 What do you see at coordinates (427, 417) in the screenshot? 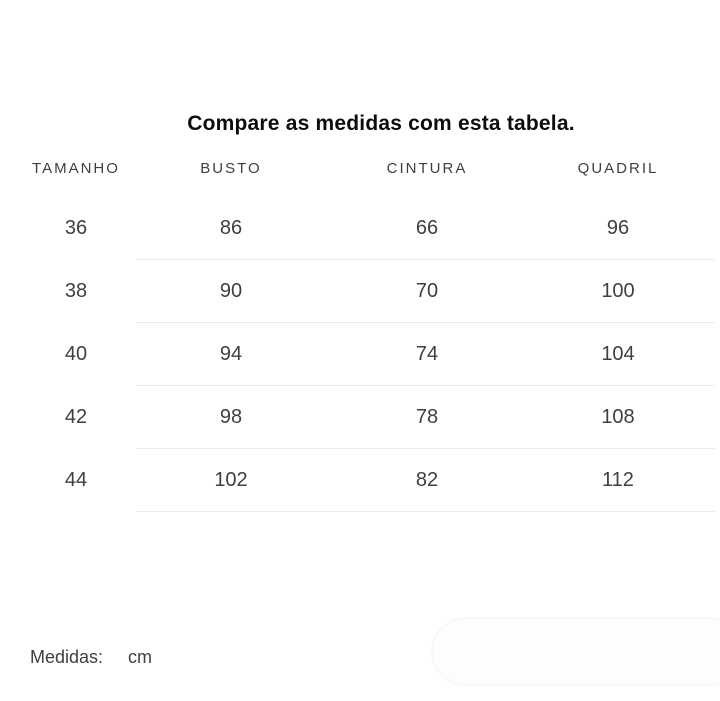
I see `cell-cintura: 78` at bounding box center [427, 417].